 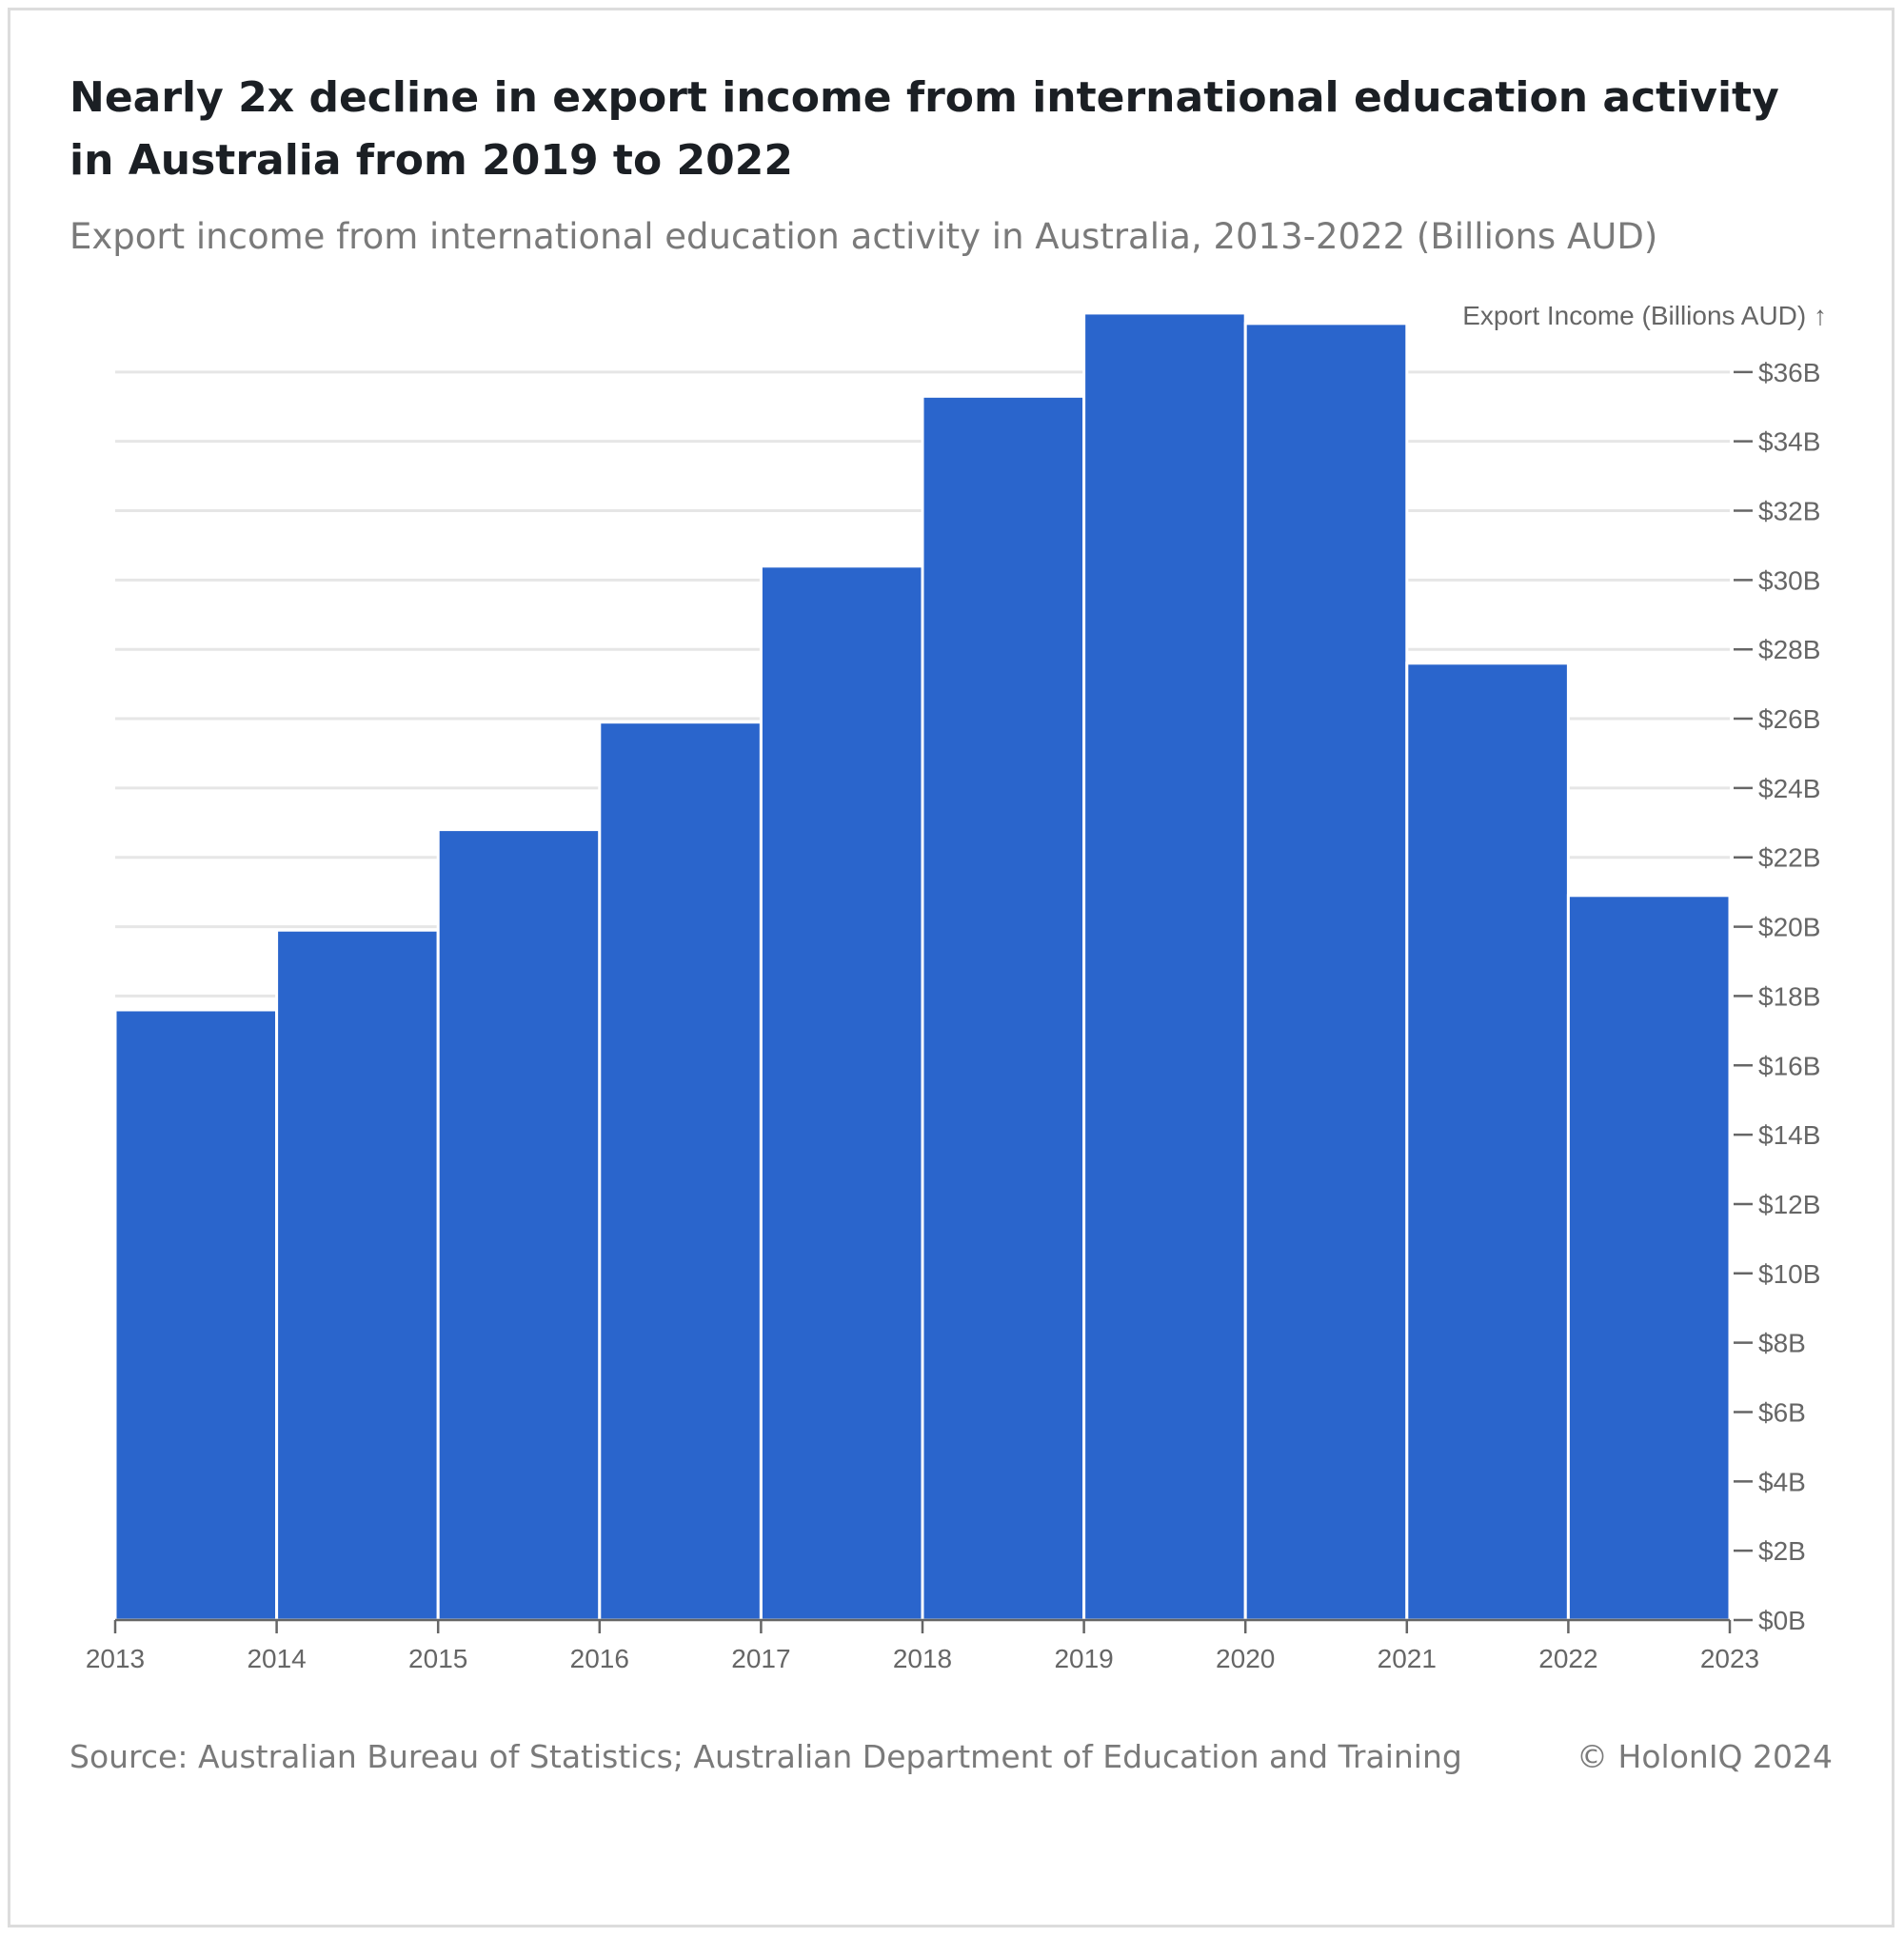 What do you see at coordinates (1789, 1065) in the screenshot?
I see `y-tick-label: $16B` at bounding box center [1789, 1065].